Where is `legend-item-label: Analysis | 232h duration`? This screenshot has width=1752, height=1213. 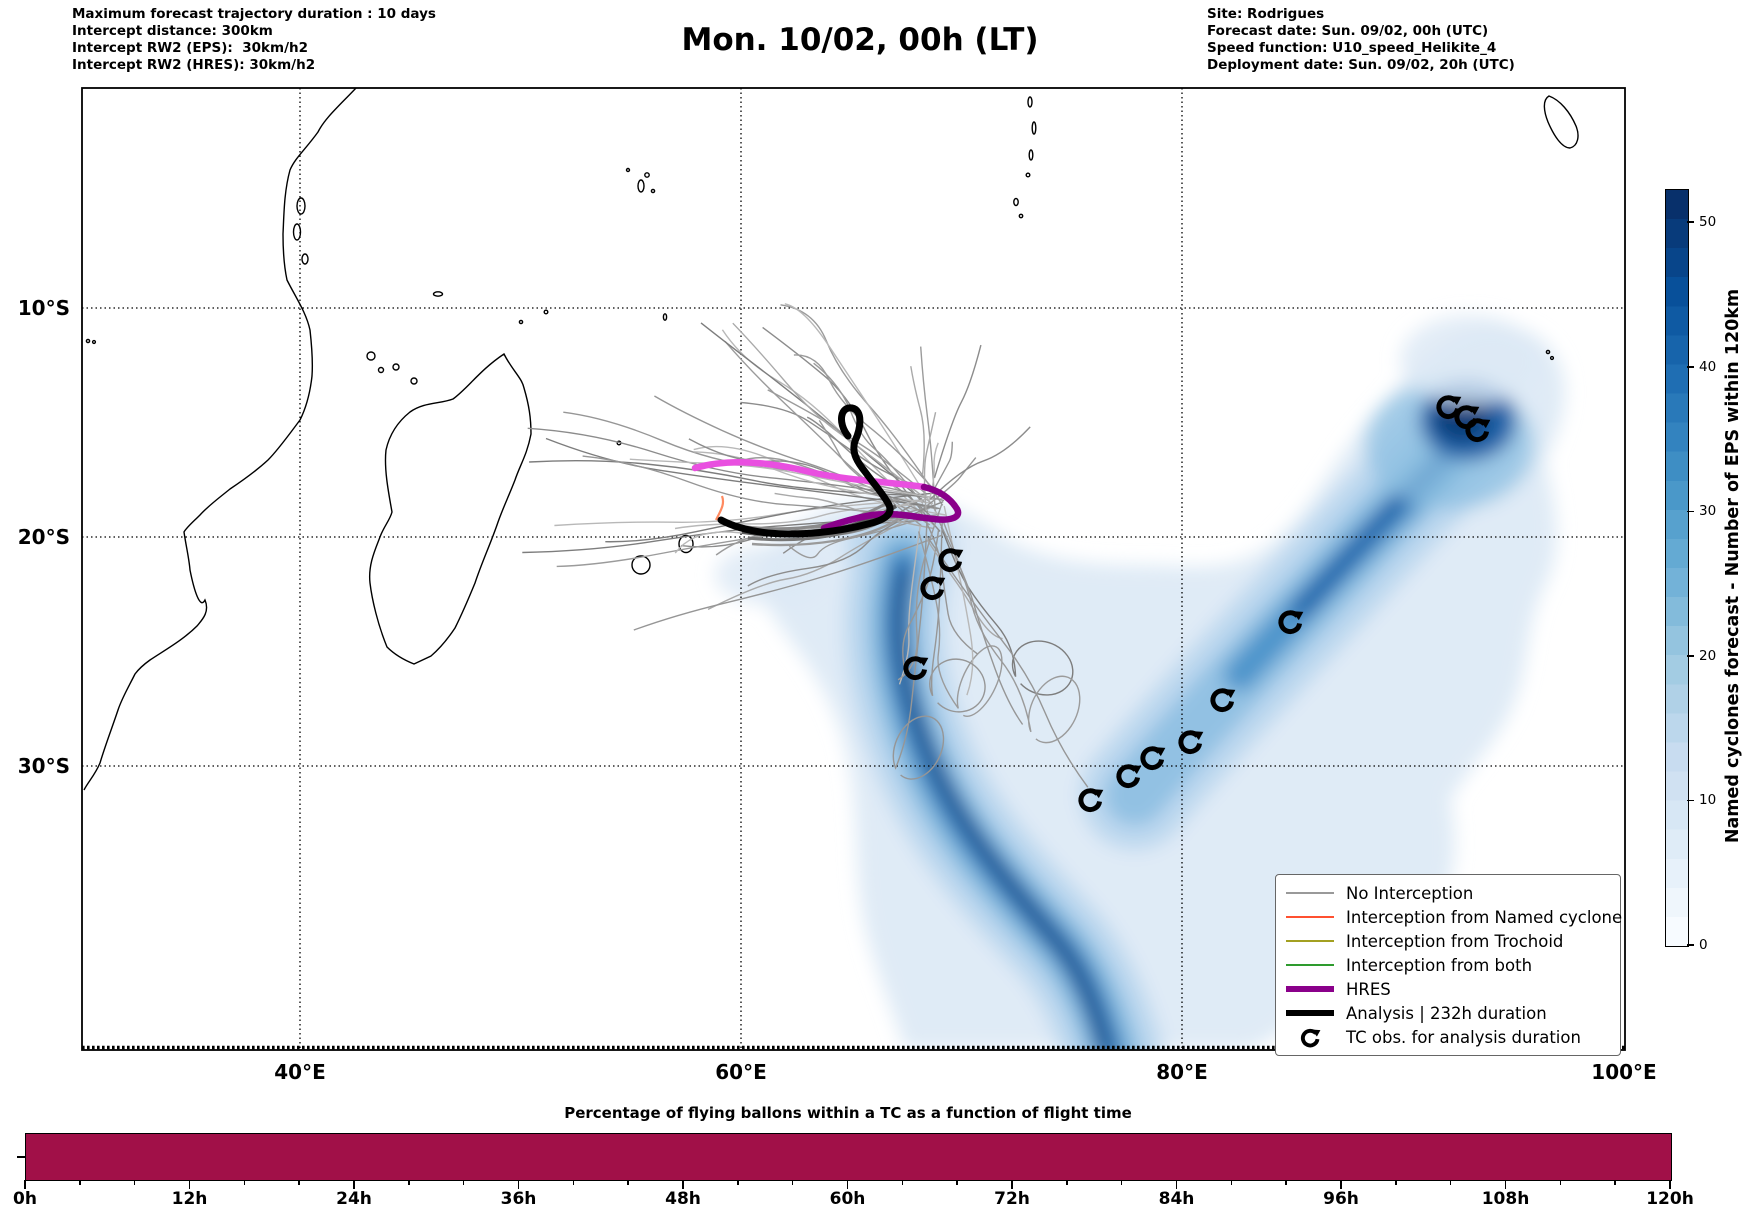
legend-item-label: Analysis | 232h duration is located at coordinates (1446, 1013).